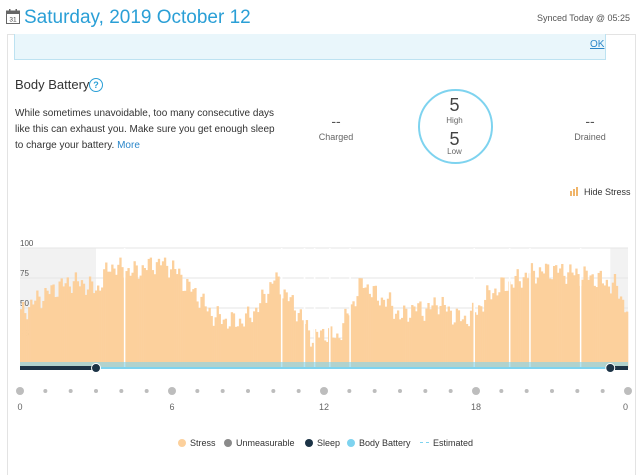 The height and width of the screenshot is (475, 640). I want to click on body-battery-area, so click(324, 365).